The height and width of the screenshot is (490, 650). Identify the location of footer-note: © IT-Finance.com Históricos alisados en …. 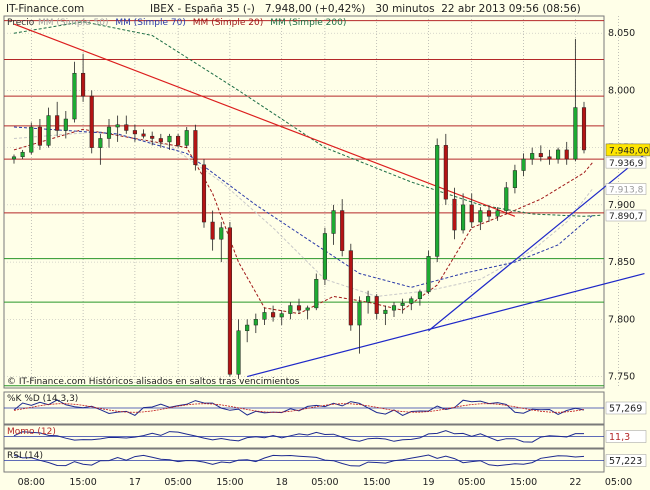
(153, 381).